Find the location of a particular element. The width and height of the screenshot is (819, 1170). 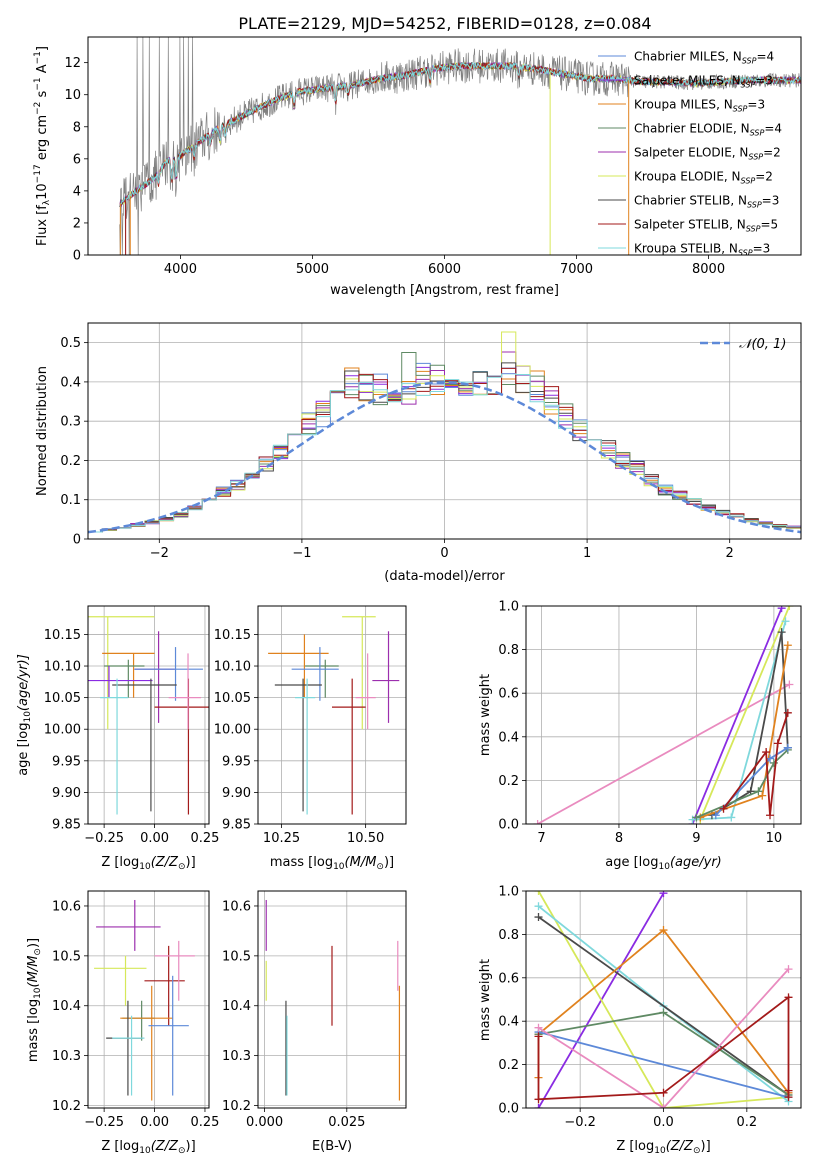

legend-entry: Kroupa STELIB, NSSP=3 is located at coordinates (702, 250).